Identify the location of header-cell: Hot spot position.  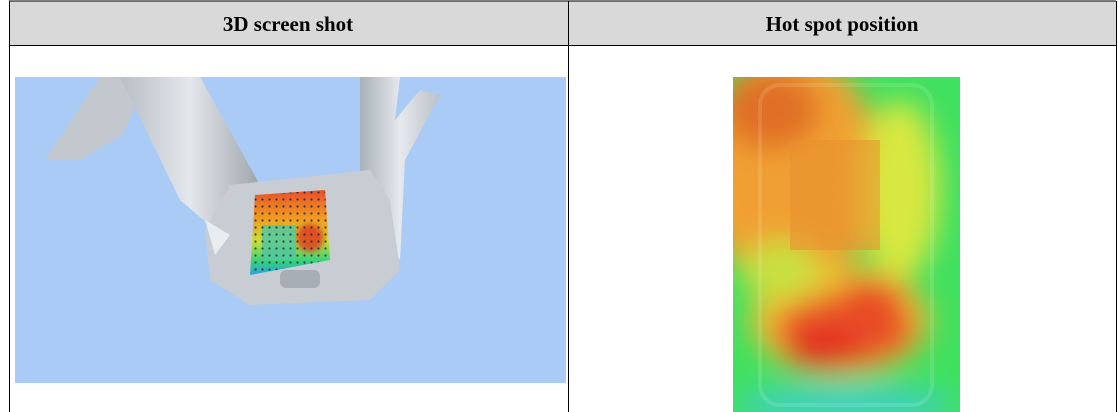
(842, 24).